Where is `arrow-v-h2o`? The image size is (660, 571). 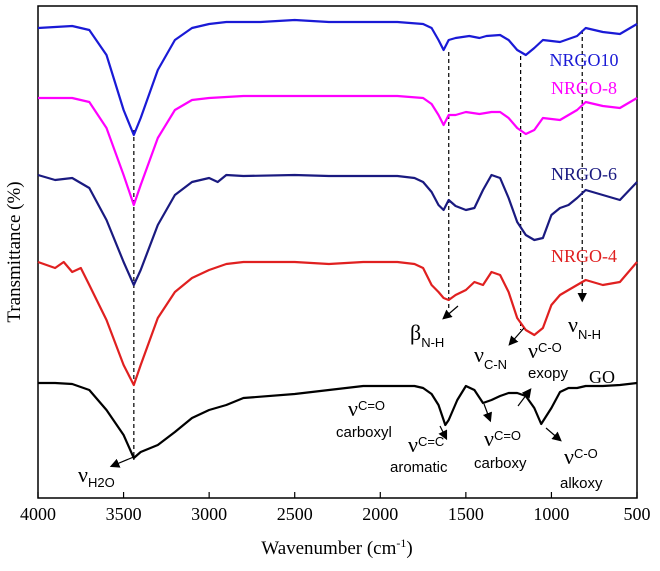 arrow-v-h2o is located at coordinates (123, 461).